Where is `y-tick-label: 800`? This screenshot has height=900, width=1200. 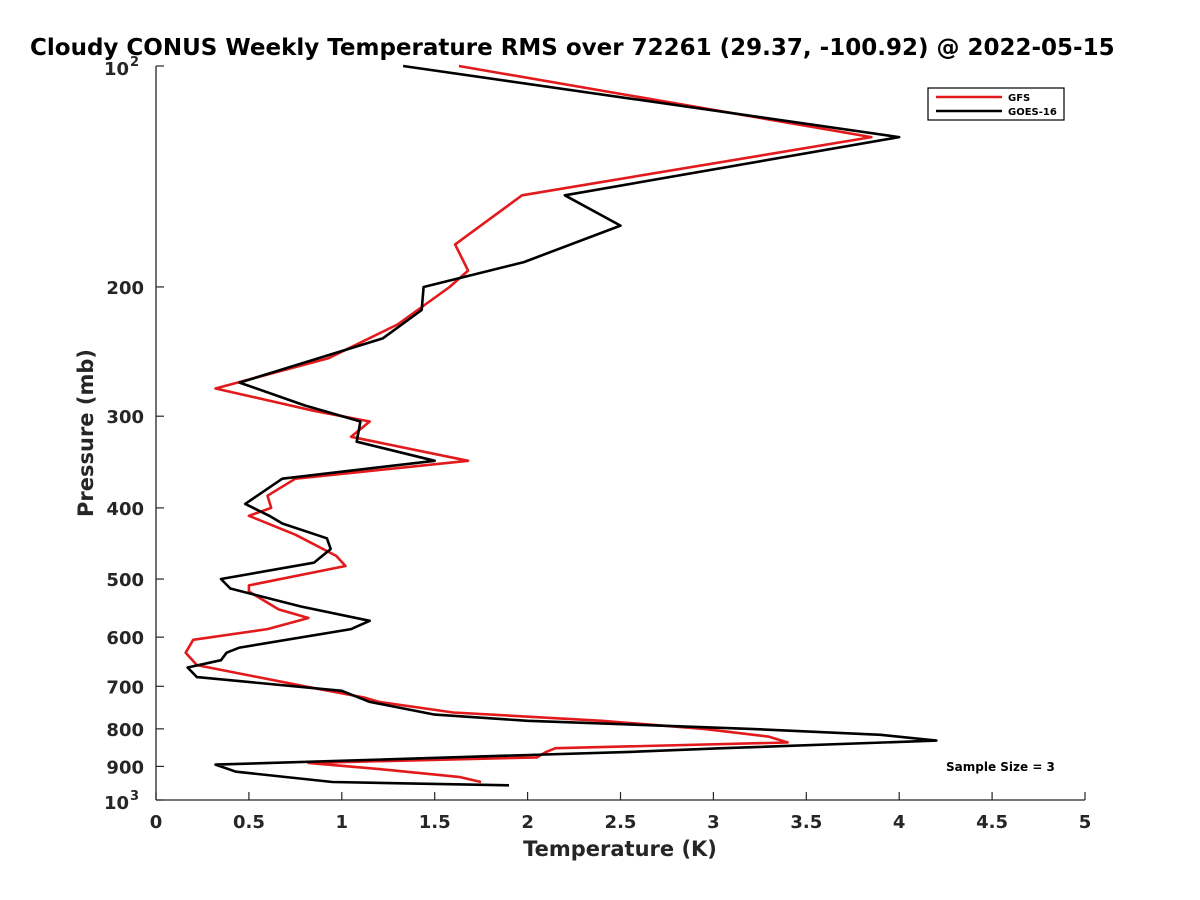
y-tick-label: 800 is located at coordinates (125, 730).